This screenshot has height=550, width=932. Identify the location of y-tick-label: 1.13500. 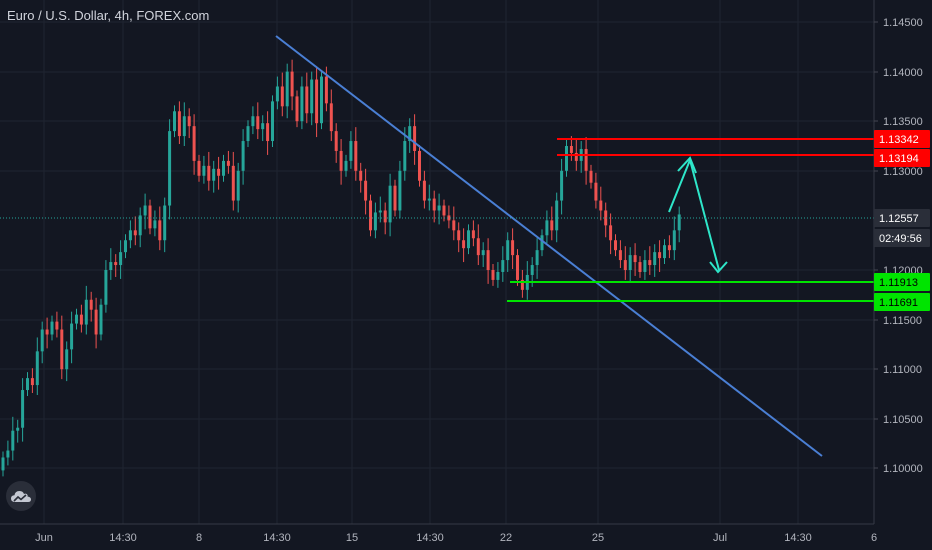
(903, 122).